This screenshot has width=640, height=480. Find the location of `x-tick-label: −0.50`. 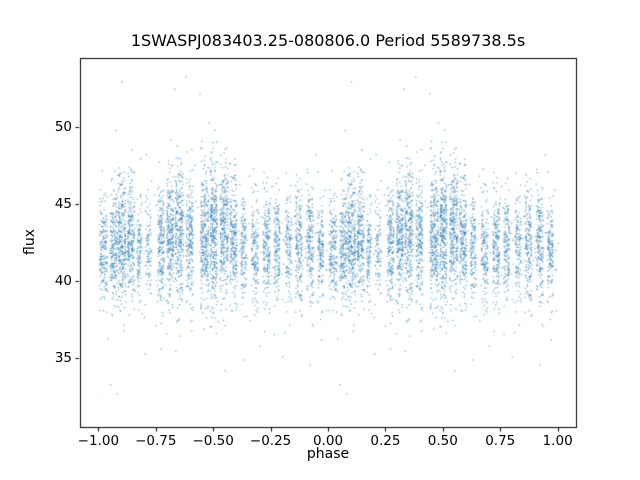

x-tick-label: −0.50 is located at coordinates (213, 441).